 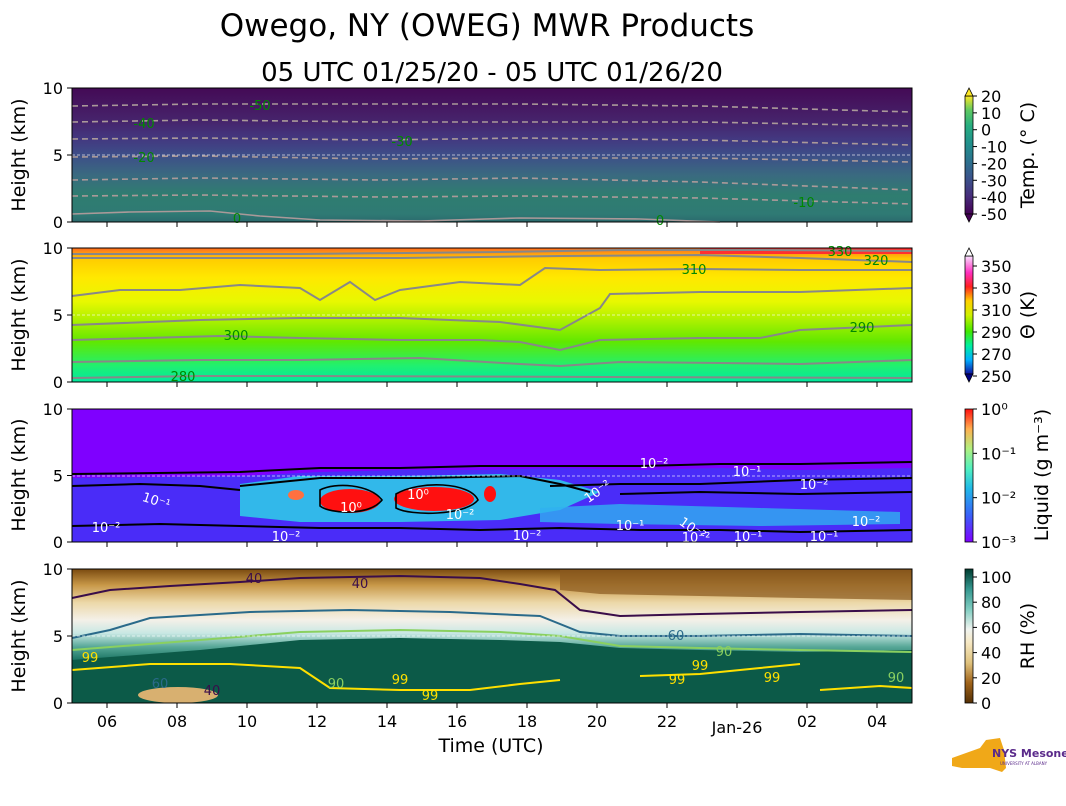 I want to click on x-tick-label: 14, so click(x=387, y=721).